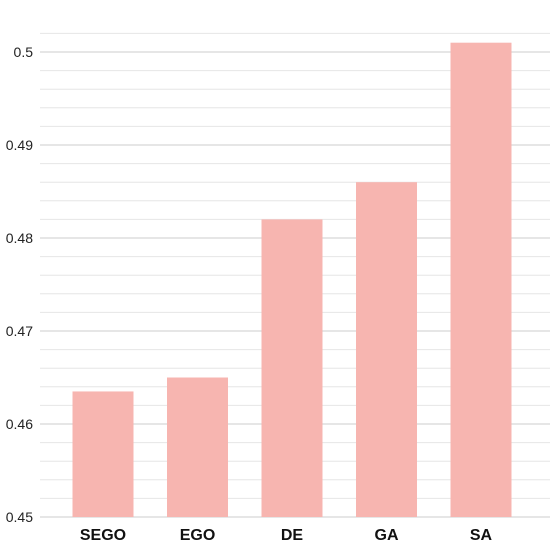  Describe the element at coordinates (198, 535) in the screenshot. I see `x-tick-label-ego: EGO` at that location.